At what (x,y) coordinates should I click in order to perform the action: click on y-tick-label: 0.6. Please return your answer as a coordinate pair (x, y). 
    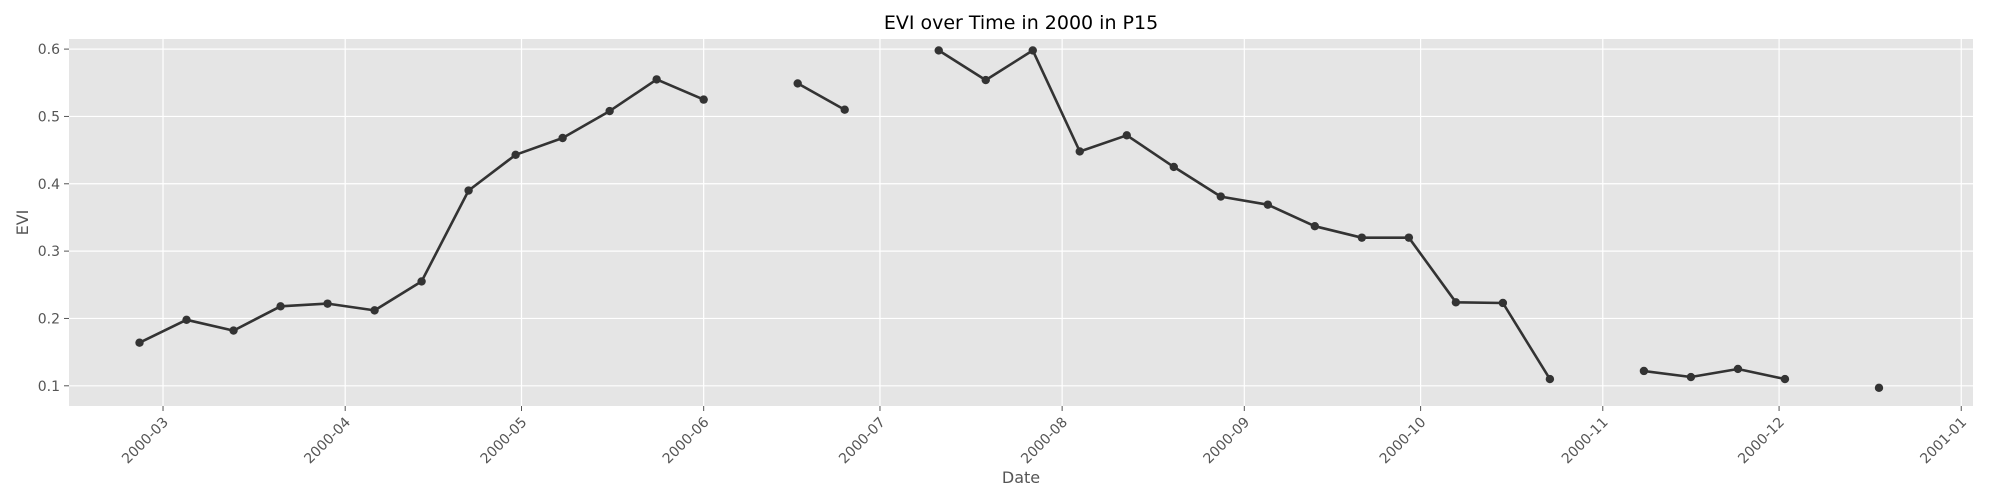
    Looking at the image, I should click on (49, 50).